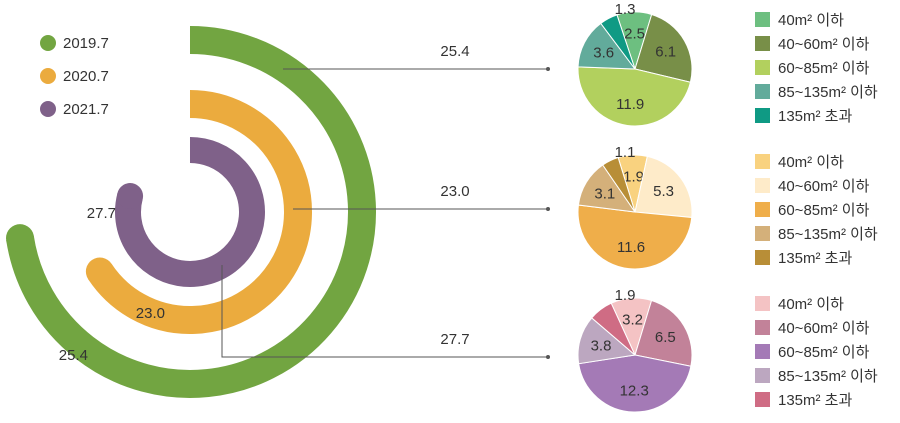  What do you see at coordinates (384, 311) in the screenshot?
I see `leader-line` at bounding box center [384, 311].